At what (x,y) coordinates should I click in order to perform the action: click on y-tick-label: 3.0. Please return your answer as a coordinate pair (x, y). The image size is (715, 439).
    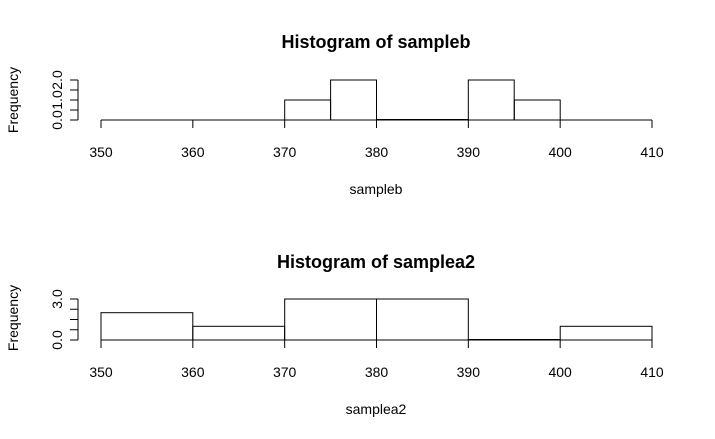
    Looking at the image, I should click on (57, 299).